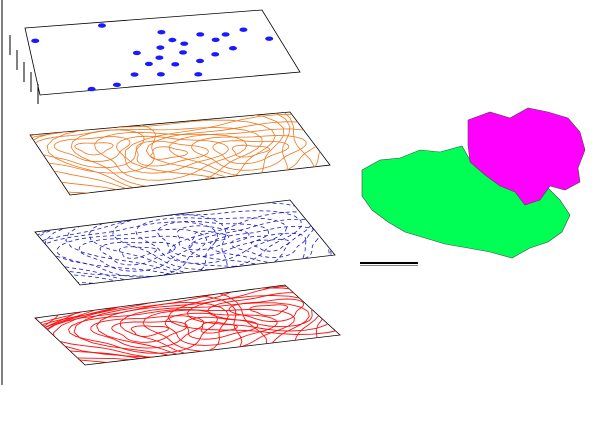 The height and width of the screenshot is (421, 600). I want to click on plane-points, so click(162, 52).